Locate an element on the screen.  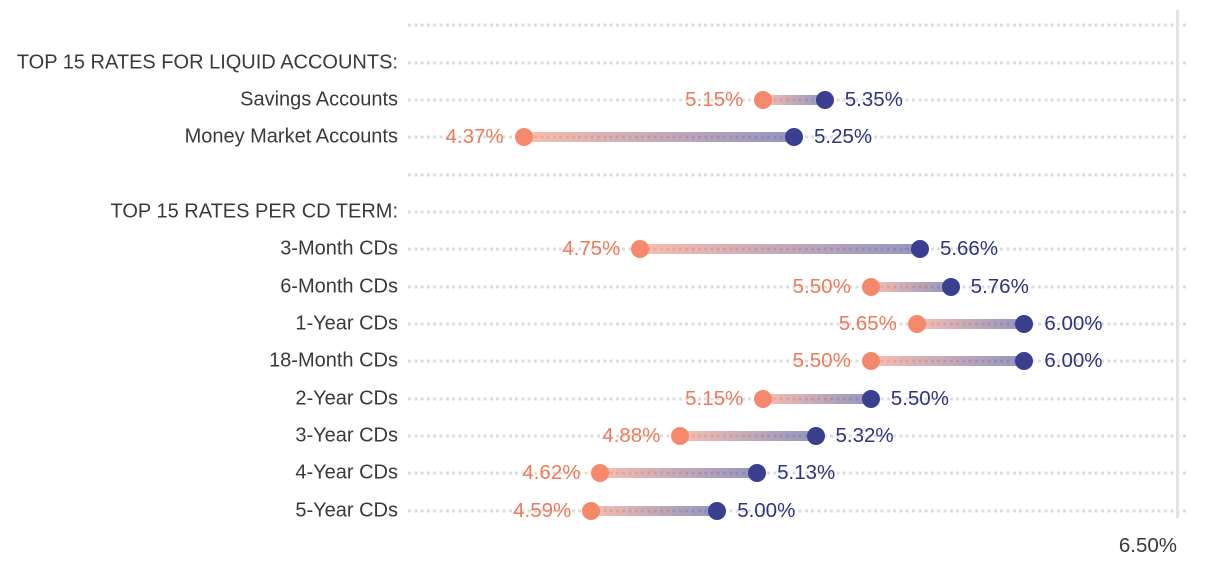
low-value-label: 4.62% is located at coordinates (551, 473).